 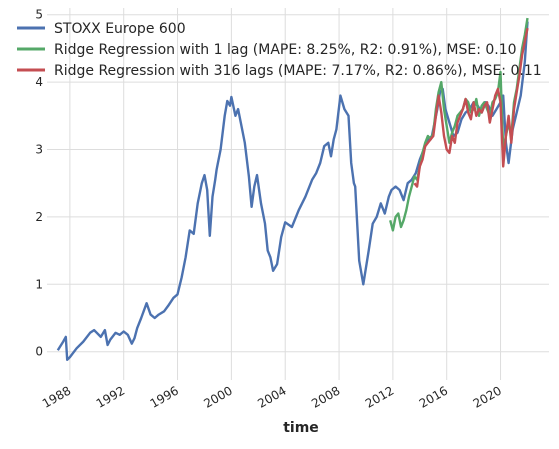 I want to click on y-tick-label: 1, so click(x=39, y=284).